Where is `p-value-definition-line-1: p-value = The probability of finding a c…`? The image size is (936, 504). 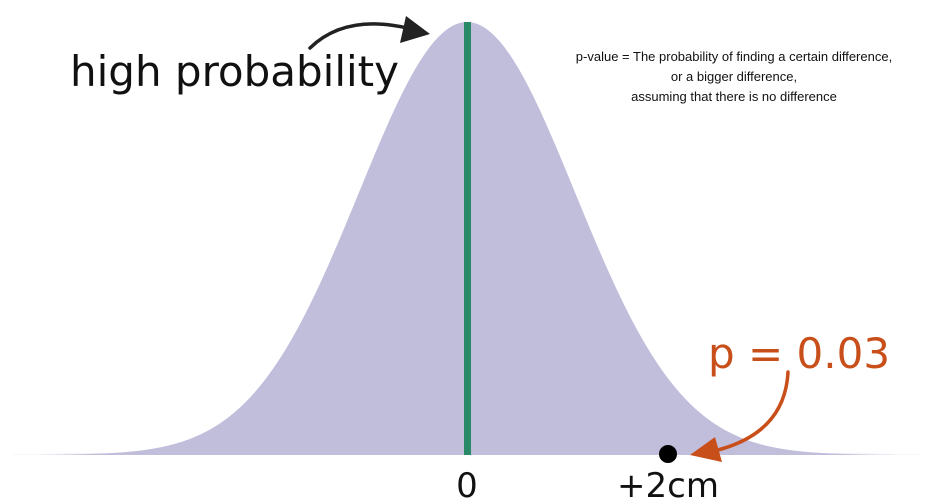
p-value-definition-line-1: p-value = The probability of finding a c… is located at coordinates (734, 56).